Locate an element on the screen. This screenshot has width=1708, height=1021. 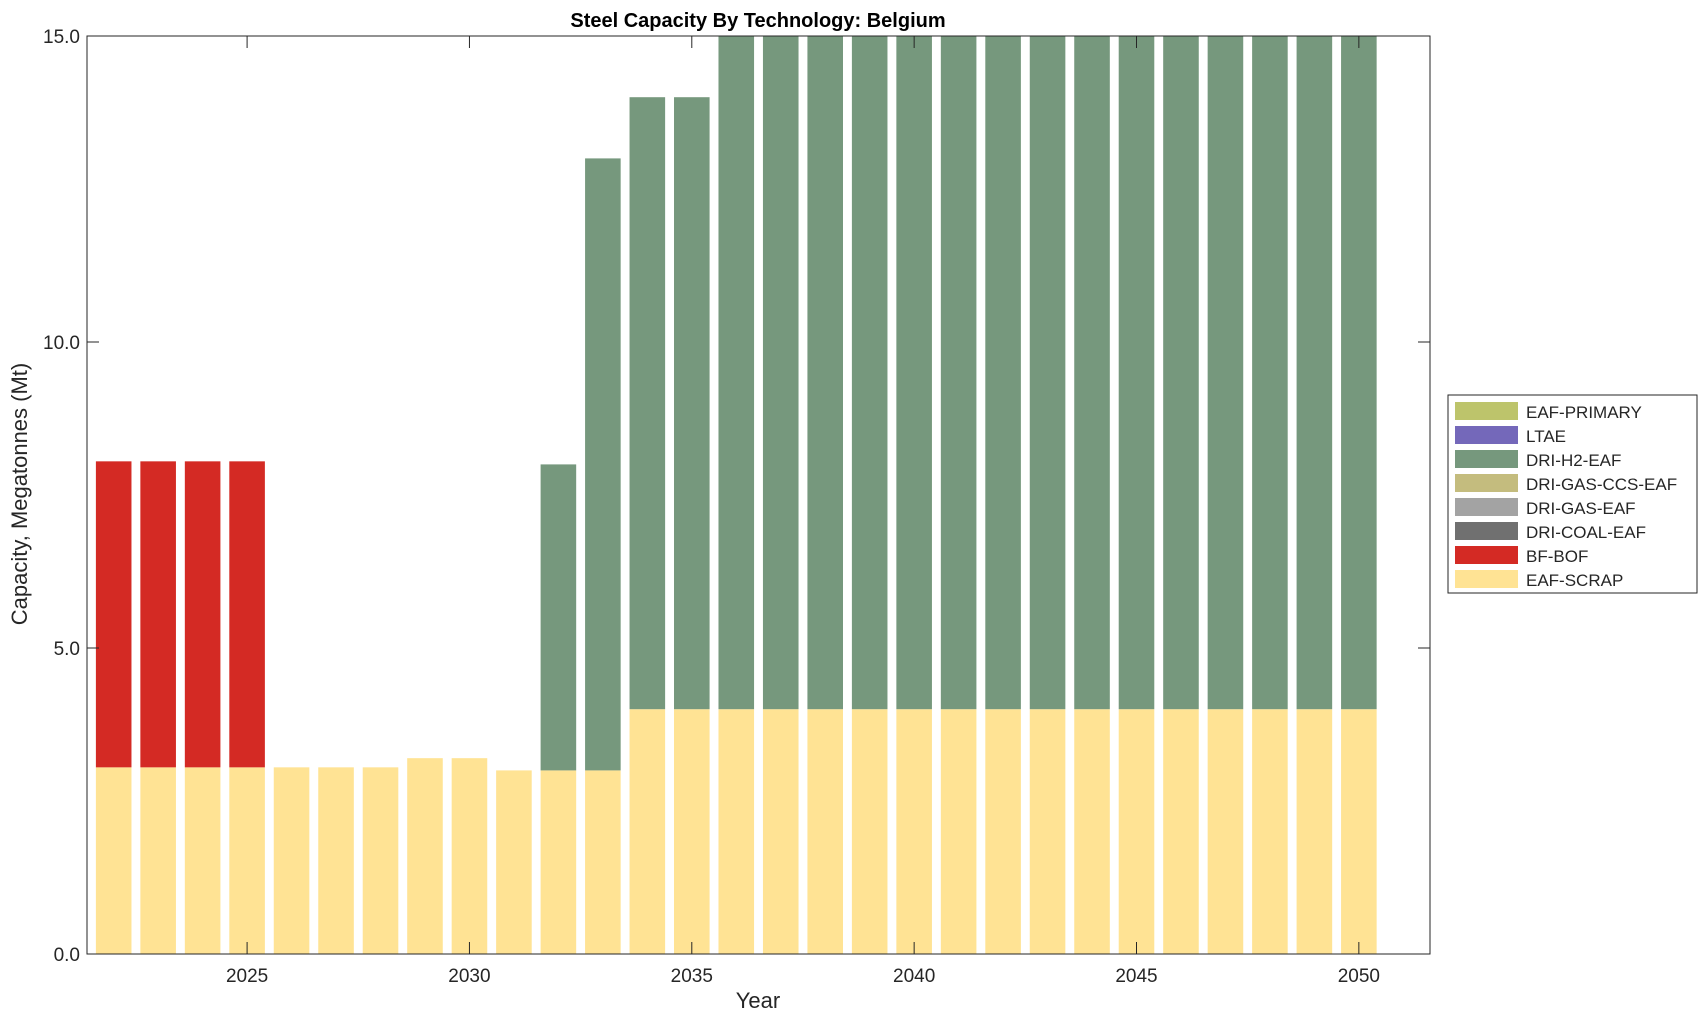
bar-eaf-scrap-2025 is located at coordinates (247, 860).